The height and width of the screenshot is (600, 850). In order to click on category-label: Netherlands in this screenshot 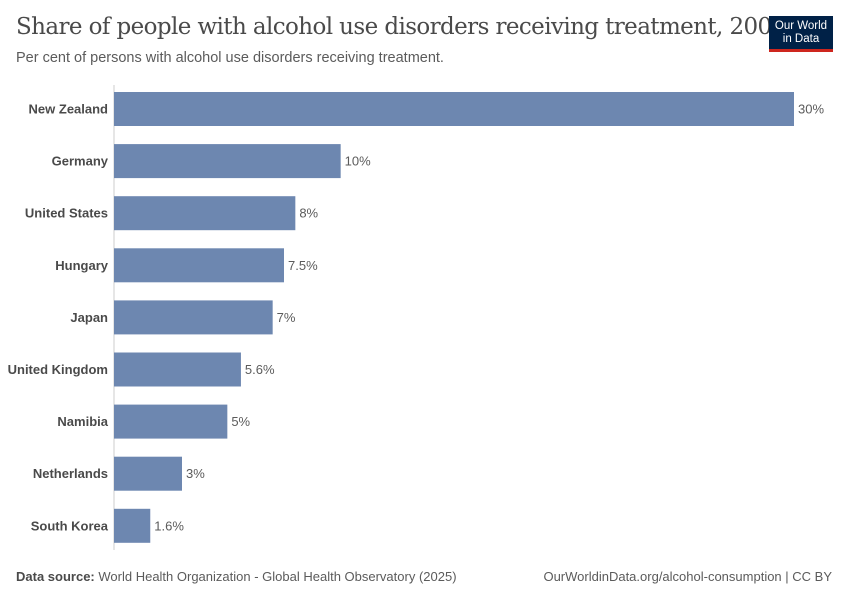, I will do `click(70, 473)`.